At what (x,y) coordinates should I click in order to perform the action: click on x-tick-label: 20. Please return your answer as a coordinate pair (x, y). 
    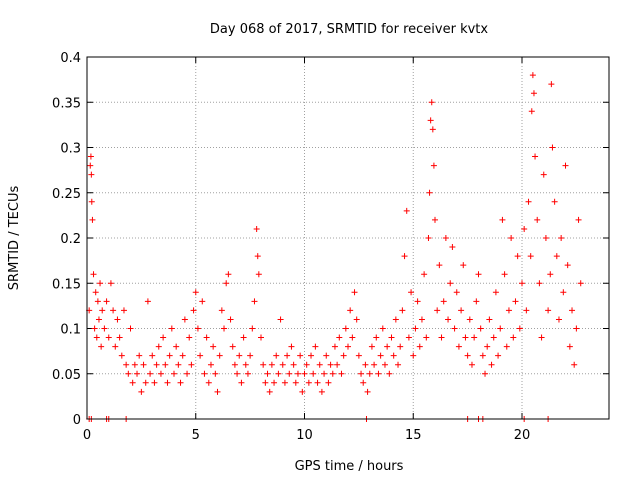
    Looking at the image, I should click on (522, 435).